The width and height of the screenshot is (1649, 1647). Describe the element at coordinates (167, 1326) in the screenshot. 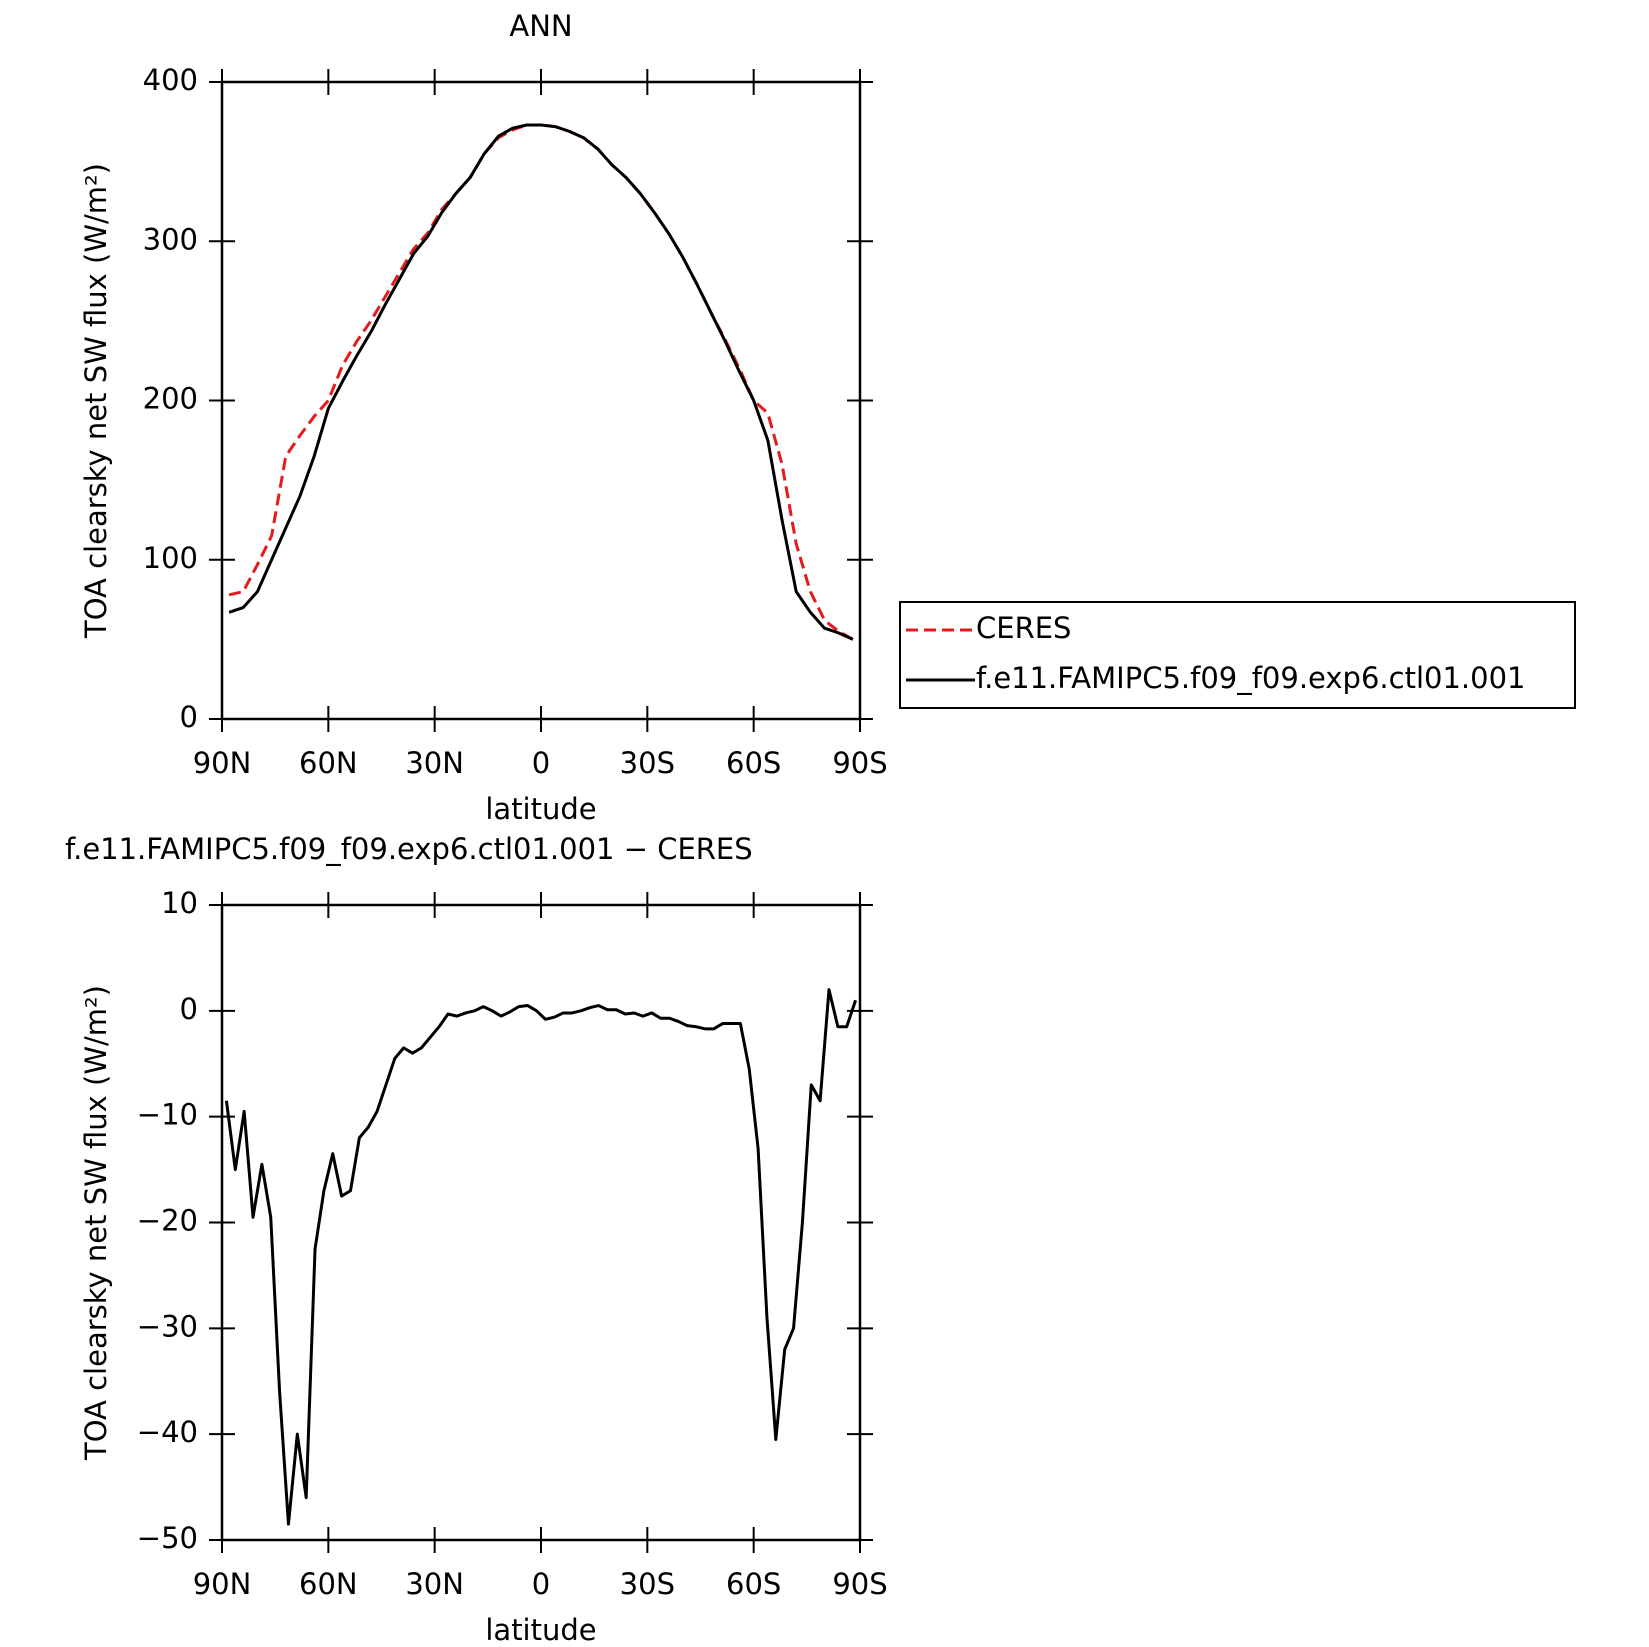

I see `y-tick-label: −30` at that location.